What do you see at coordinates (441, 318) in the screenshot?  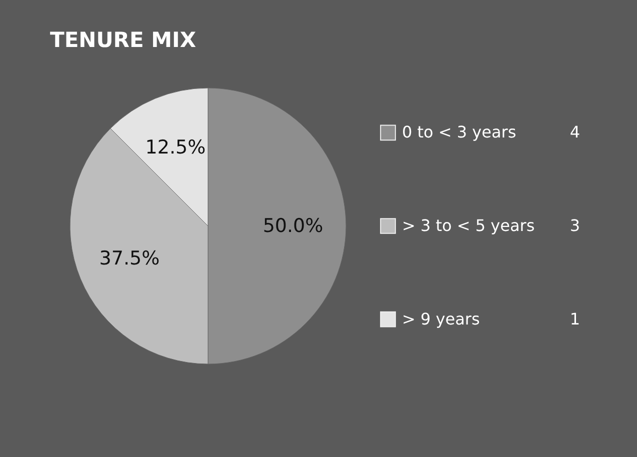 I see `legend-label: > 9 years` at bounding box center [441, 318].